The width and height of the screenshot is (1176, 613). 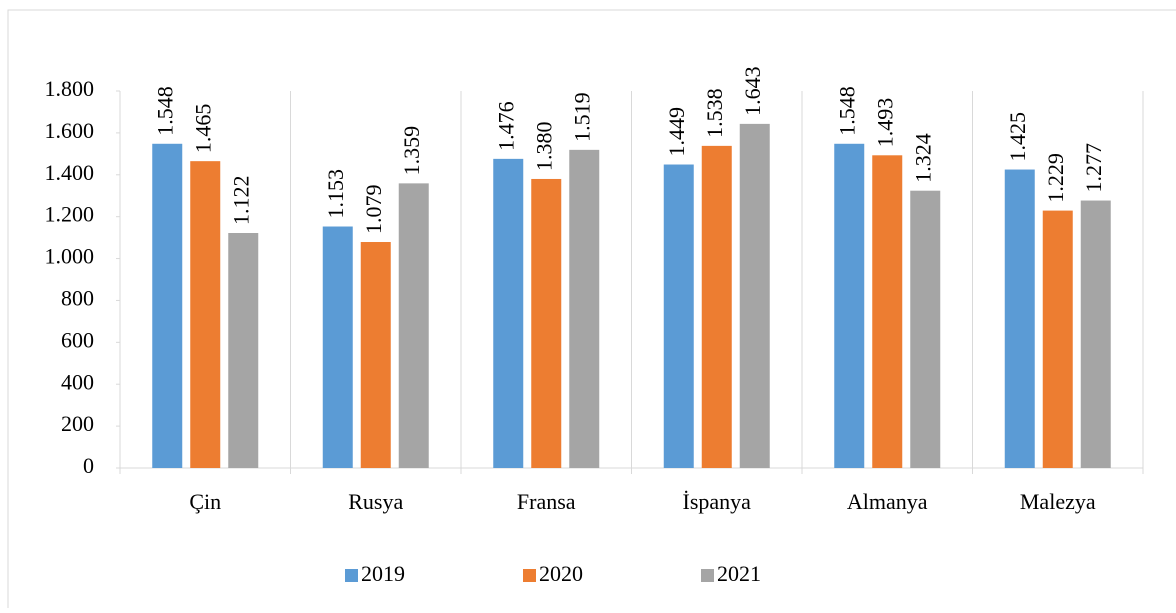 What do you see at coordinates (77, 339) in the screenshot?
I see `y-tick-label: 600` at bounding box center [77, 339].